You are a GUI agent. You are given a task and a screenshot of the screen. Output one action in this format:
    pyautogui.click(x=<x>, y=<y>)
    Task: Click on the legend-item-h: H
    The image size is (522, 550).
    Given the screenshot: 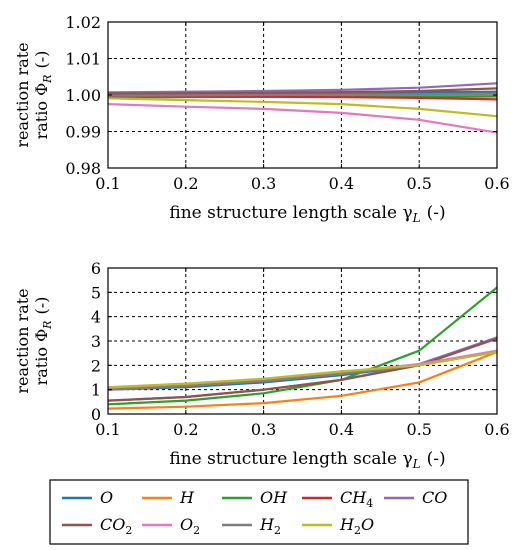 What is the action you would take?
    pyautogui.click(x=168, y=497)
    